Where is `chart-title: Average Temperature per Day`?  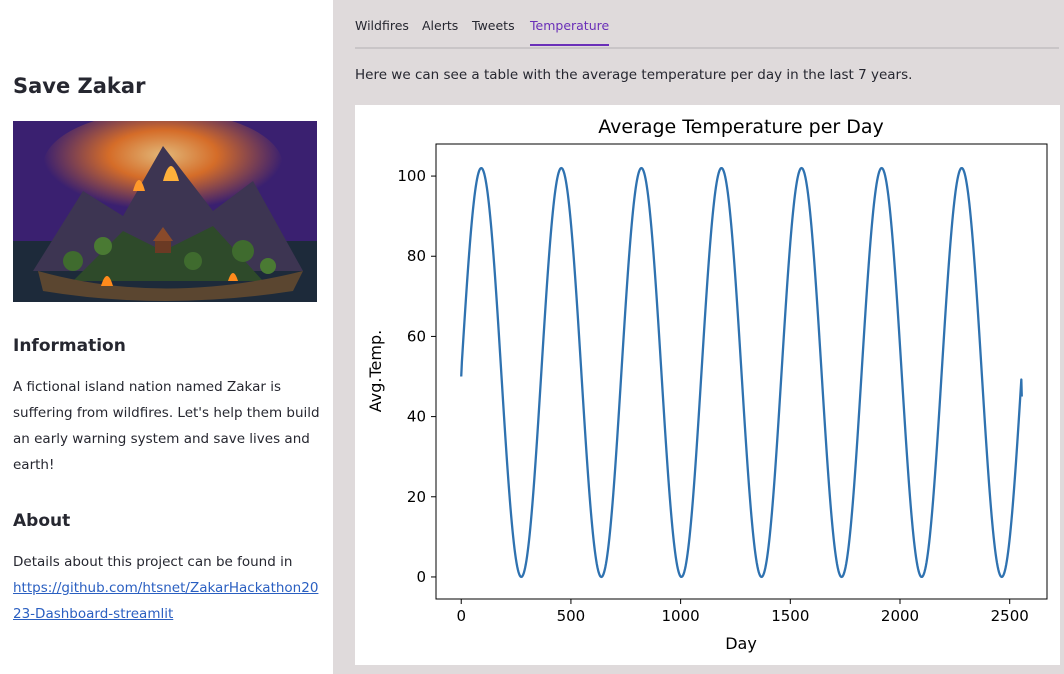
chart-title: Average Temperature per Day is located at coordinates (741, 127).